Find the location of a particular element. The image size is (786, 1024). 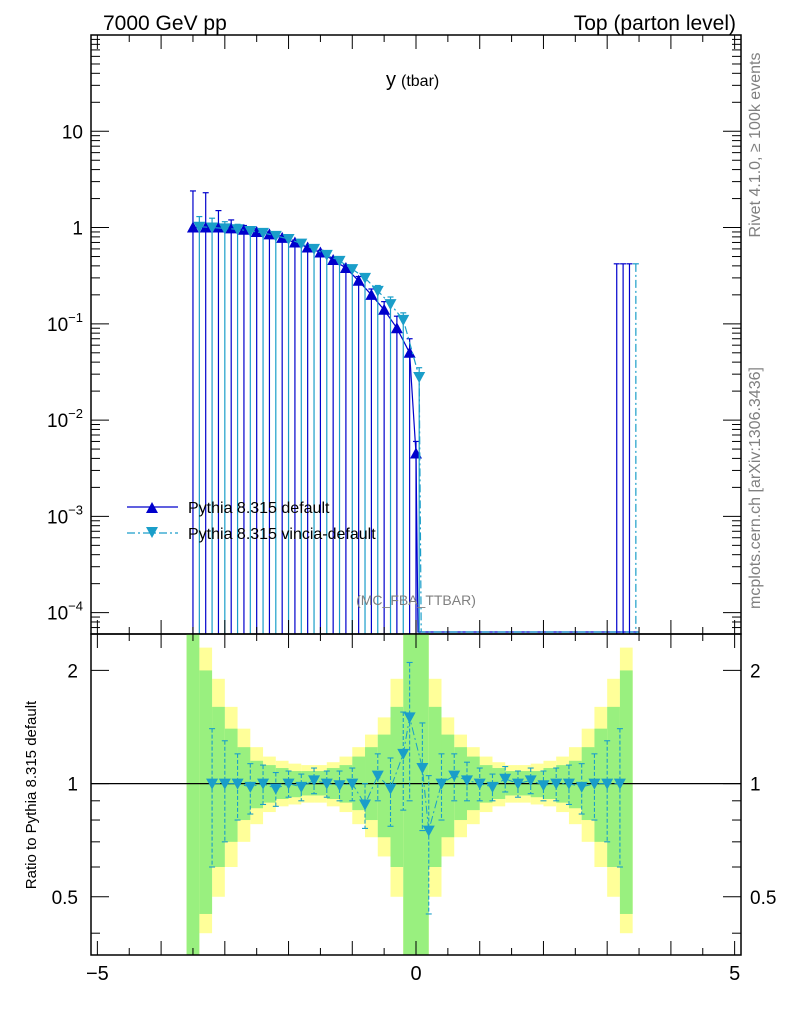

rivet-label: Rivet 4.1.0, ≥ 100k events is located at coordinates (755, 145).